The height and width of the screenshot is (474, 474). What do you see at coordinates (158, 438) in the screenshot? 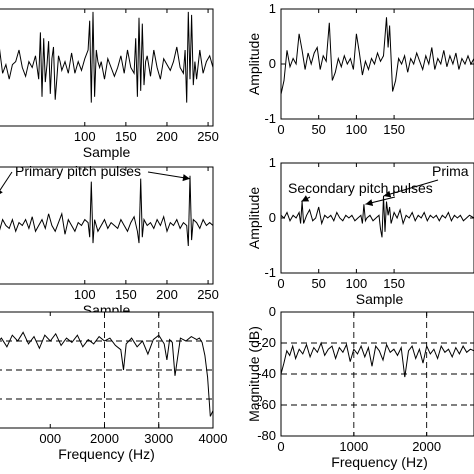
I see `x-tick-label: 3000` at bounding box center [158, 438].